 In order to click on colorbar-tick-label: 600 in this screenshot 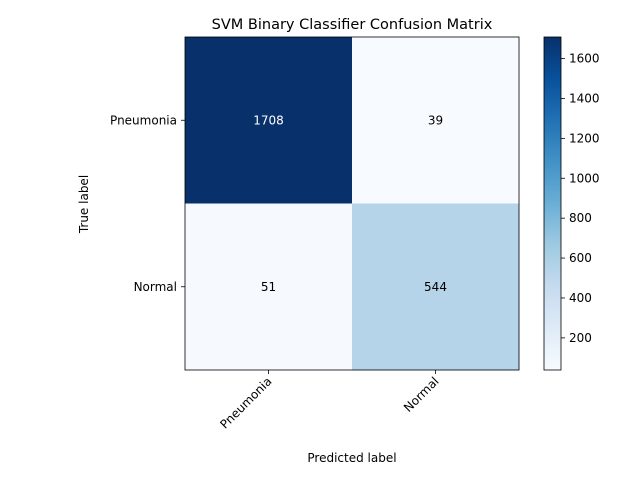, I will do `click(580, 258)`.